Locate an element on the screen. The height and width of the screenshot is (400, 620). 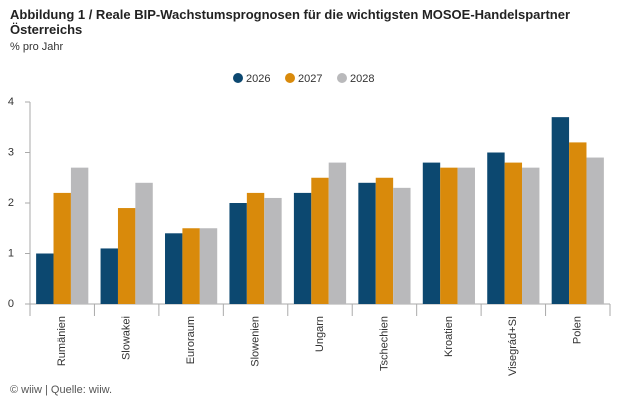
x-tick-label: Kroatien is located at coordinates (449, 336).